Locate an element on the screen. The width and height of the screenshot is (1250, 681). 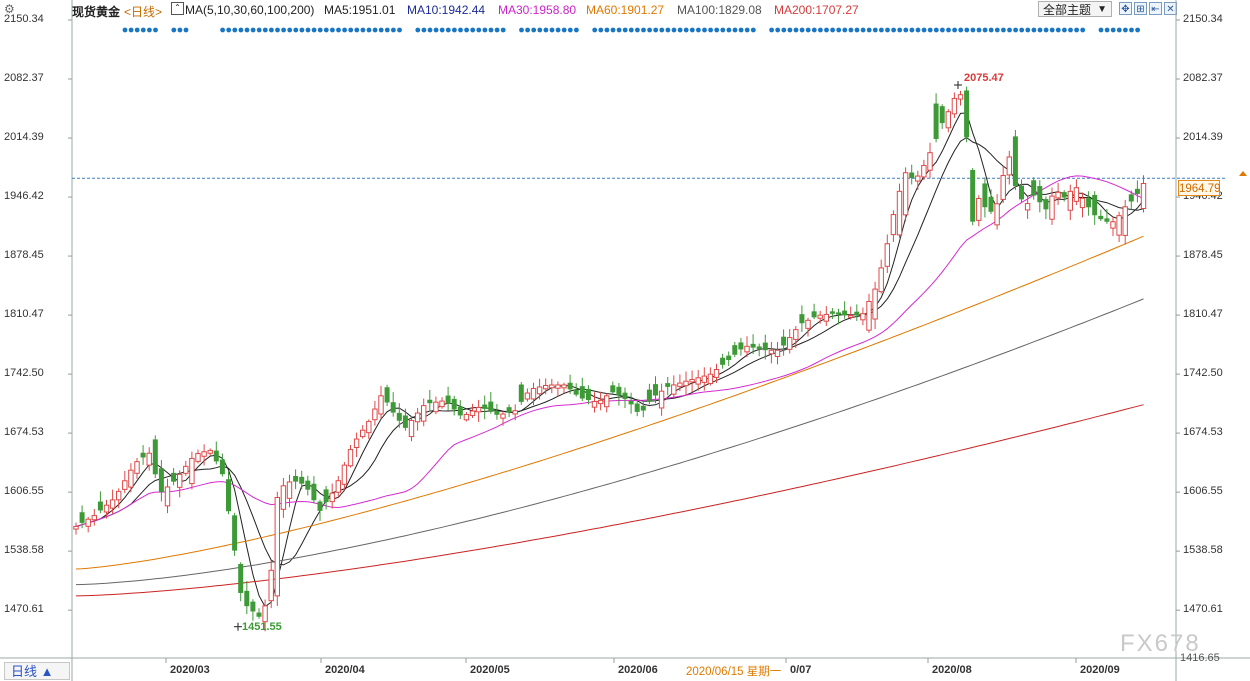
x-tick-label: 2020/09 is located at coordinates (1100, 670).